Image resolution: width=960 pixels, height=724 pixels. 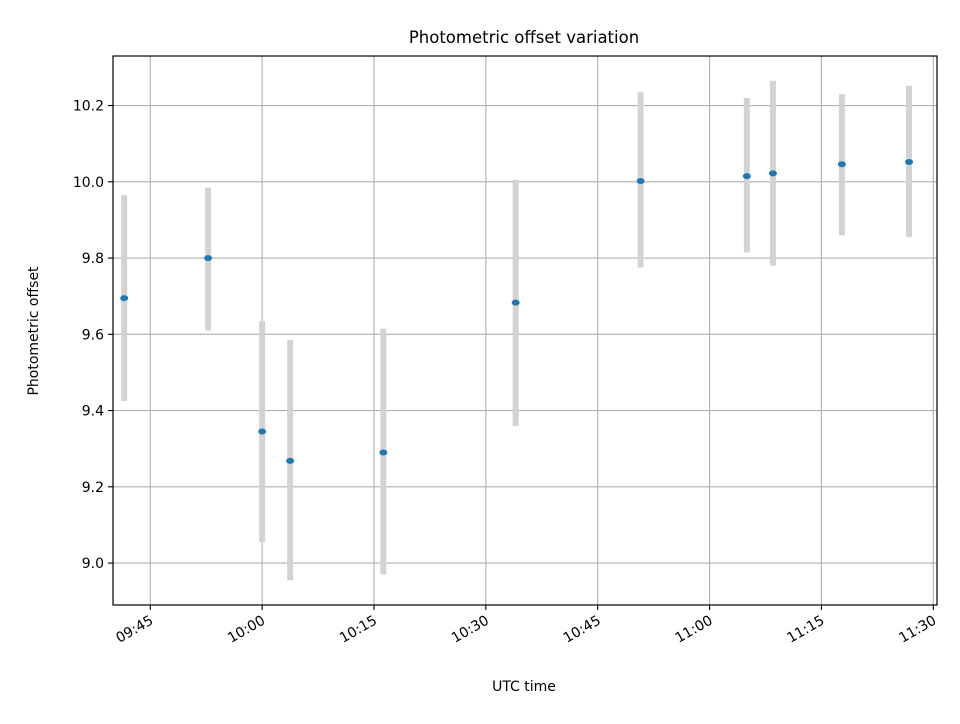 What do you see at coordinates (524, 687) in the screenshot?
I see `x-axis-label: UTC time` at bounding box center [524, 687].